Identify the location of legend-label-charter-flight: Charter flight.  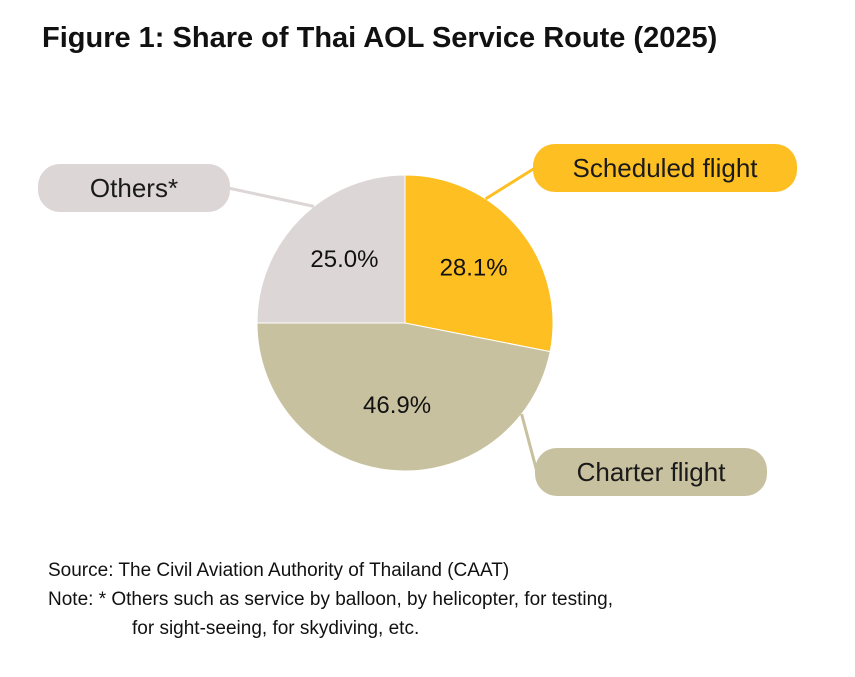
(652, 472).